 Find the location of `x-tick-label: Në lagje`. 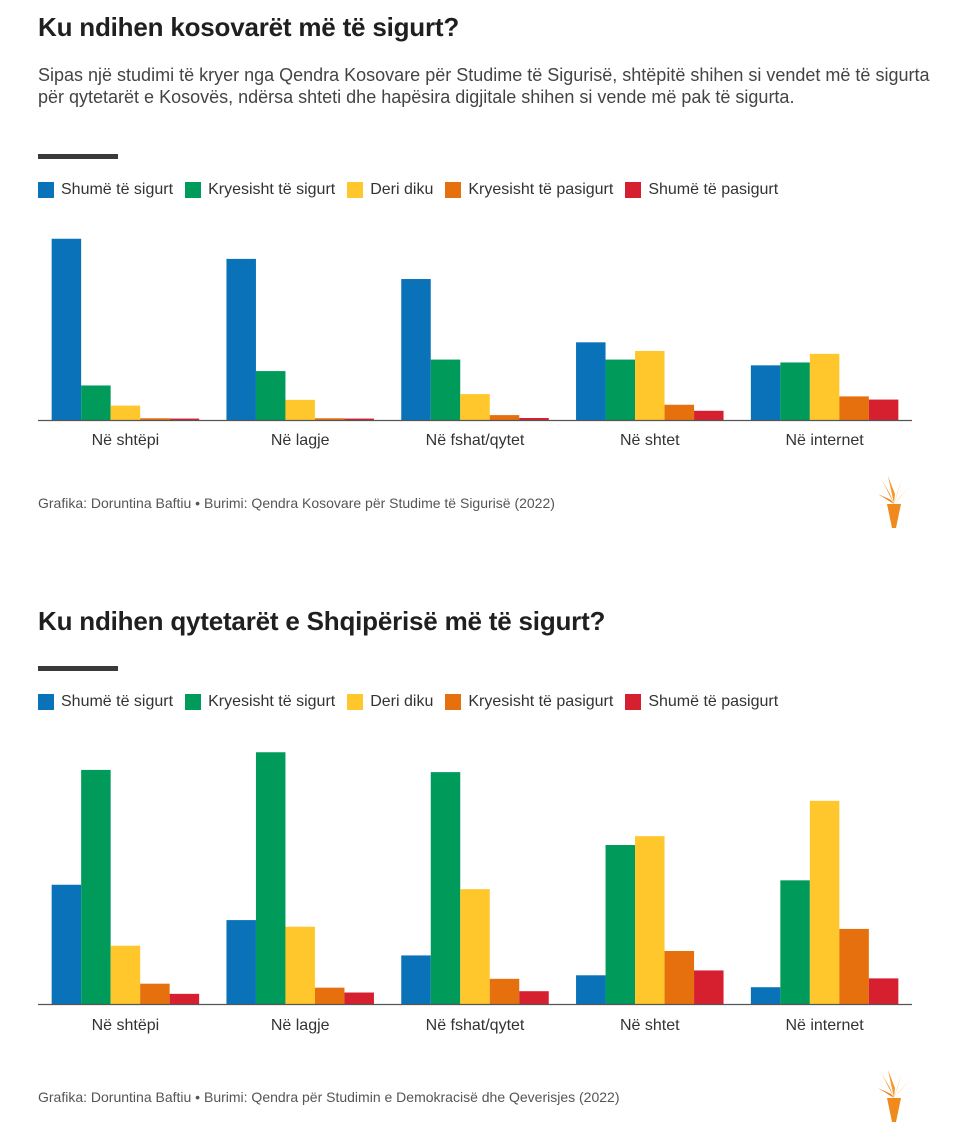

x-tick-label: Në lagje is located at coordinates (300, 440).